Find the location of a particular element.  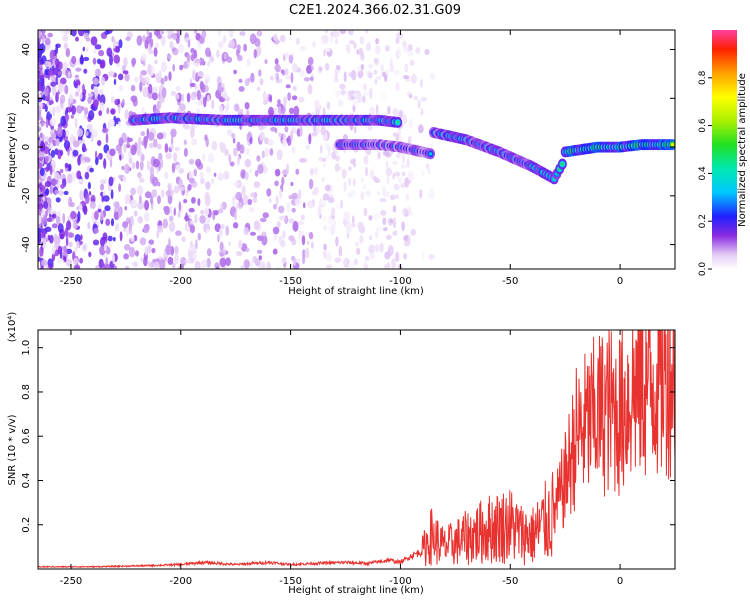

y-tick-label: 0 is located at coordinates (26, 147).